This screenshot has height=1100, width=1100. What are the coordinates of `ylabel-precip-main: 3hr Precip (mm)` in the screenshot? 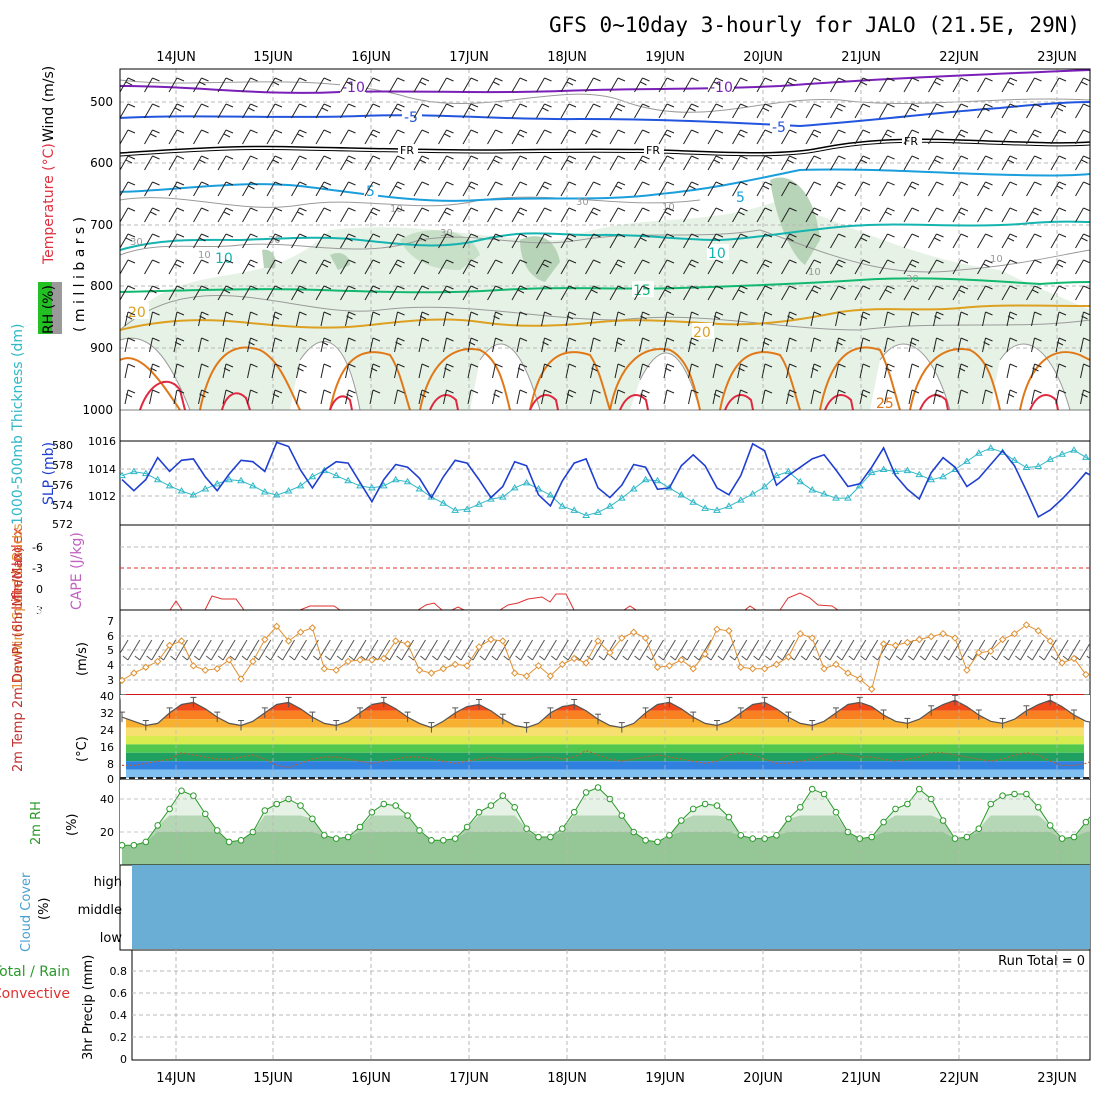 It's located at (88, 1007).